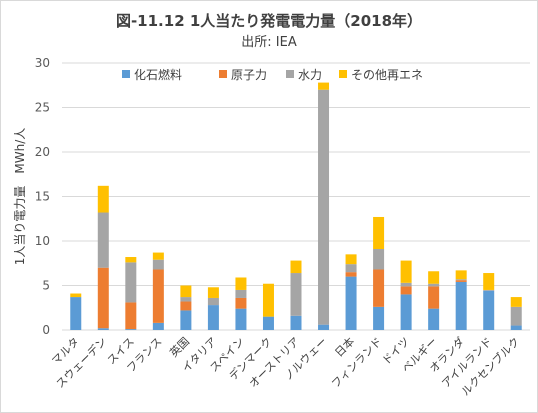 This screenshot has height=413, width=538. What do you see at coordinates (42, 108) in the screenshot?
I see `y-tick-label: 25` at bounding box center [42, 108].